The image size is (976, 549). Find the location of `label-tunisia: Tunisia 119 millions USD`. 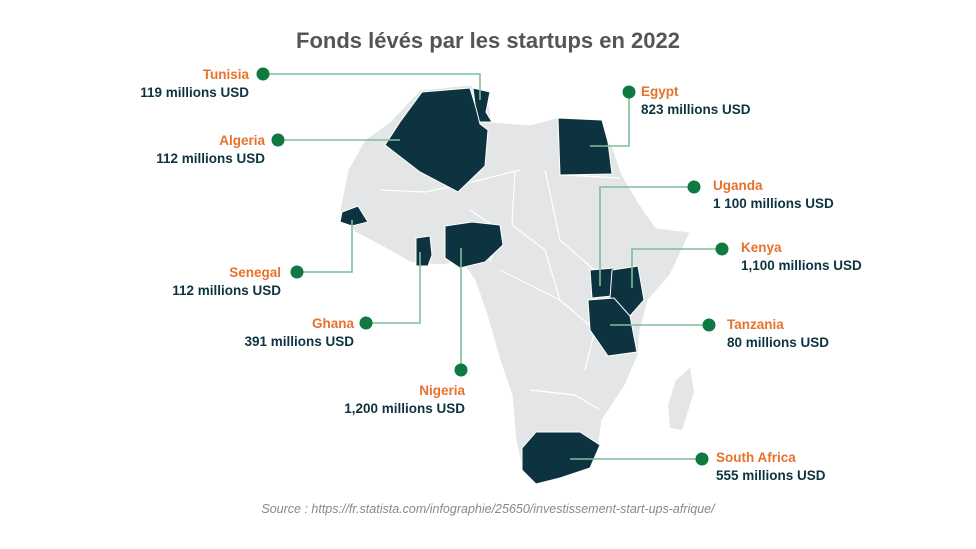

label-tunisia: Tunisia 119 millions USD is located at coordinates (194, 84).